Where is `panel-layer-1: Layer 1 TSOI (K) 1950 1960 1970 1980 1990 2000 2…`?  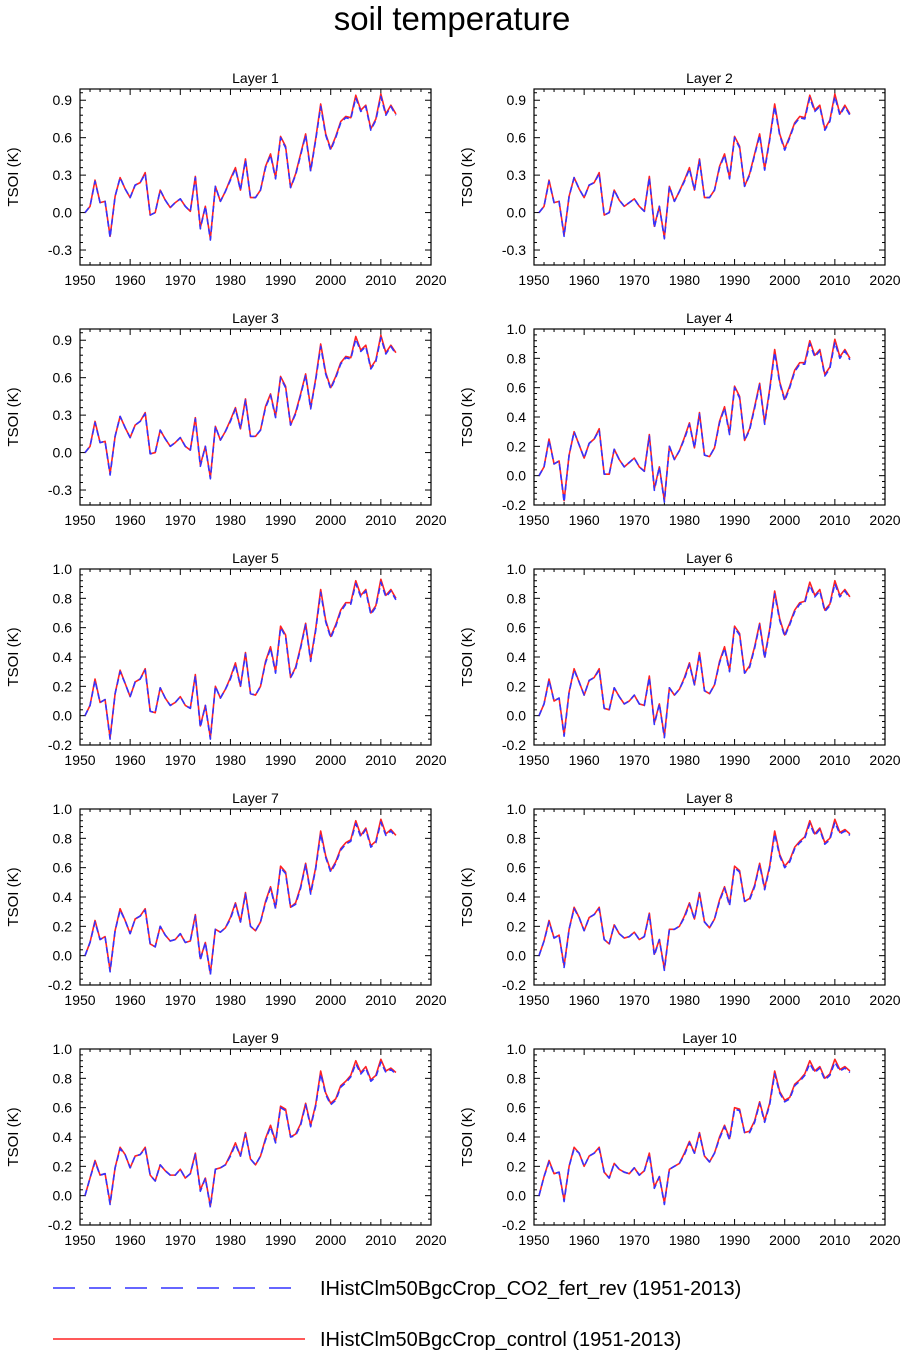 panel-layer-1: Layer 1 TSOI (K) 1950 1960 1970 1980 1990 2000 2… is located at coordinates (226, 179).